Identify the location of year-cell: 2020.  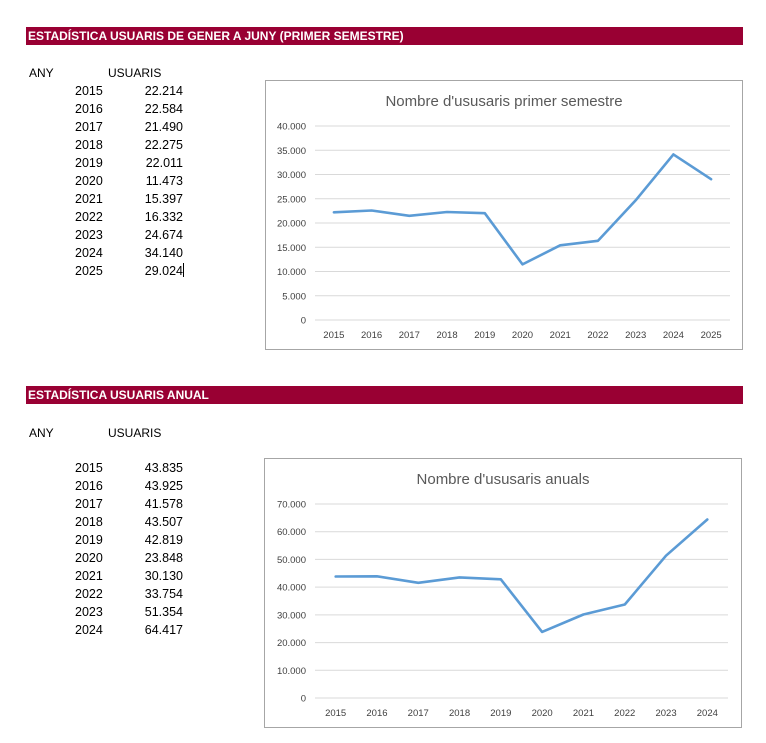
(89, 181).